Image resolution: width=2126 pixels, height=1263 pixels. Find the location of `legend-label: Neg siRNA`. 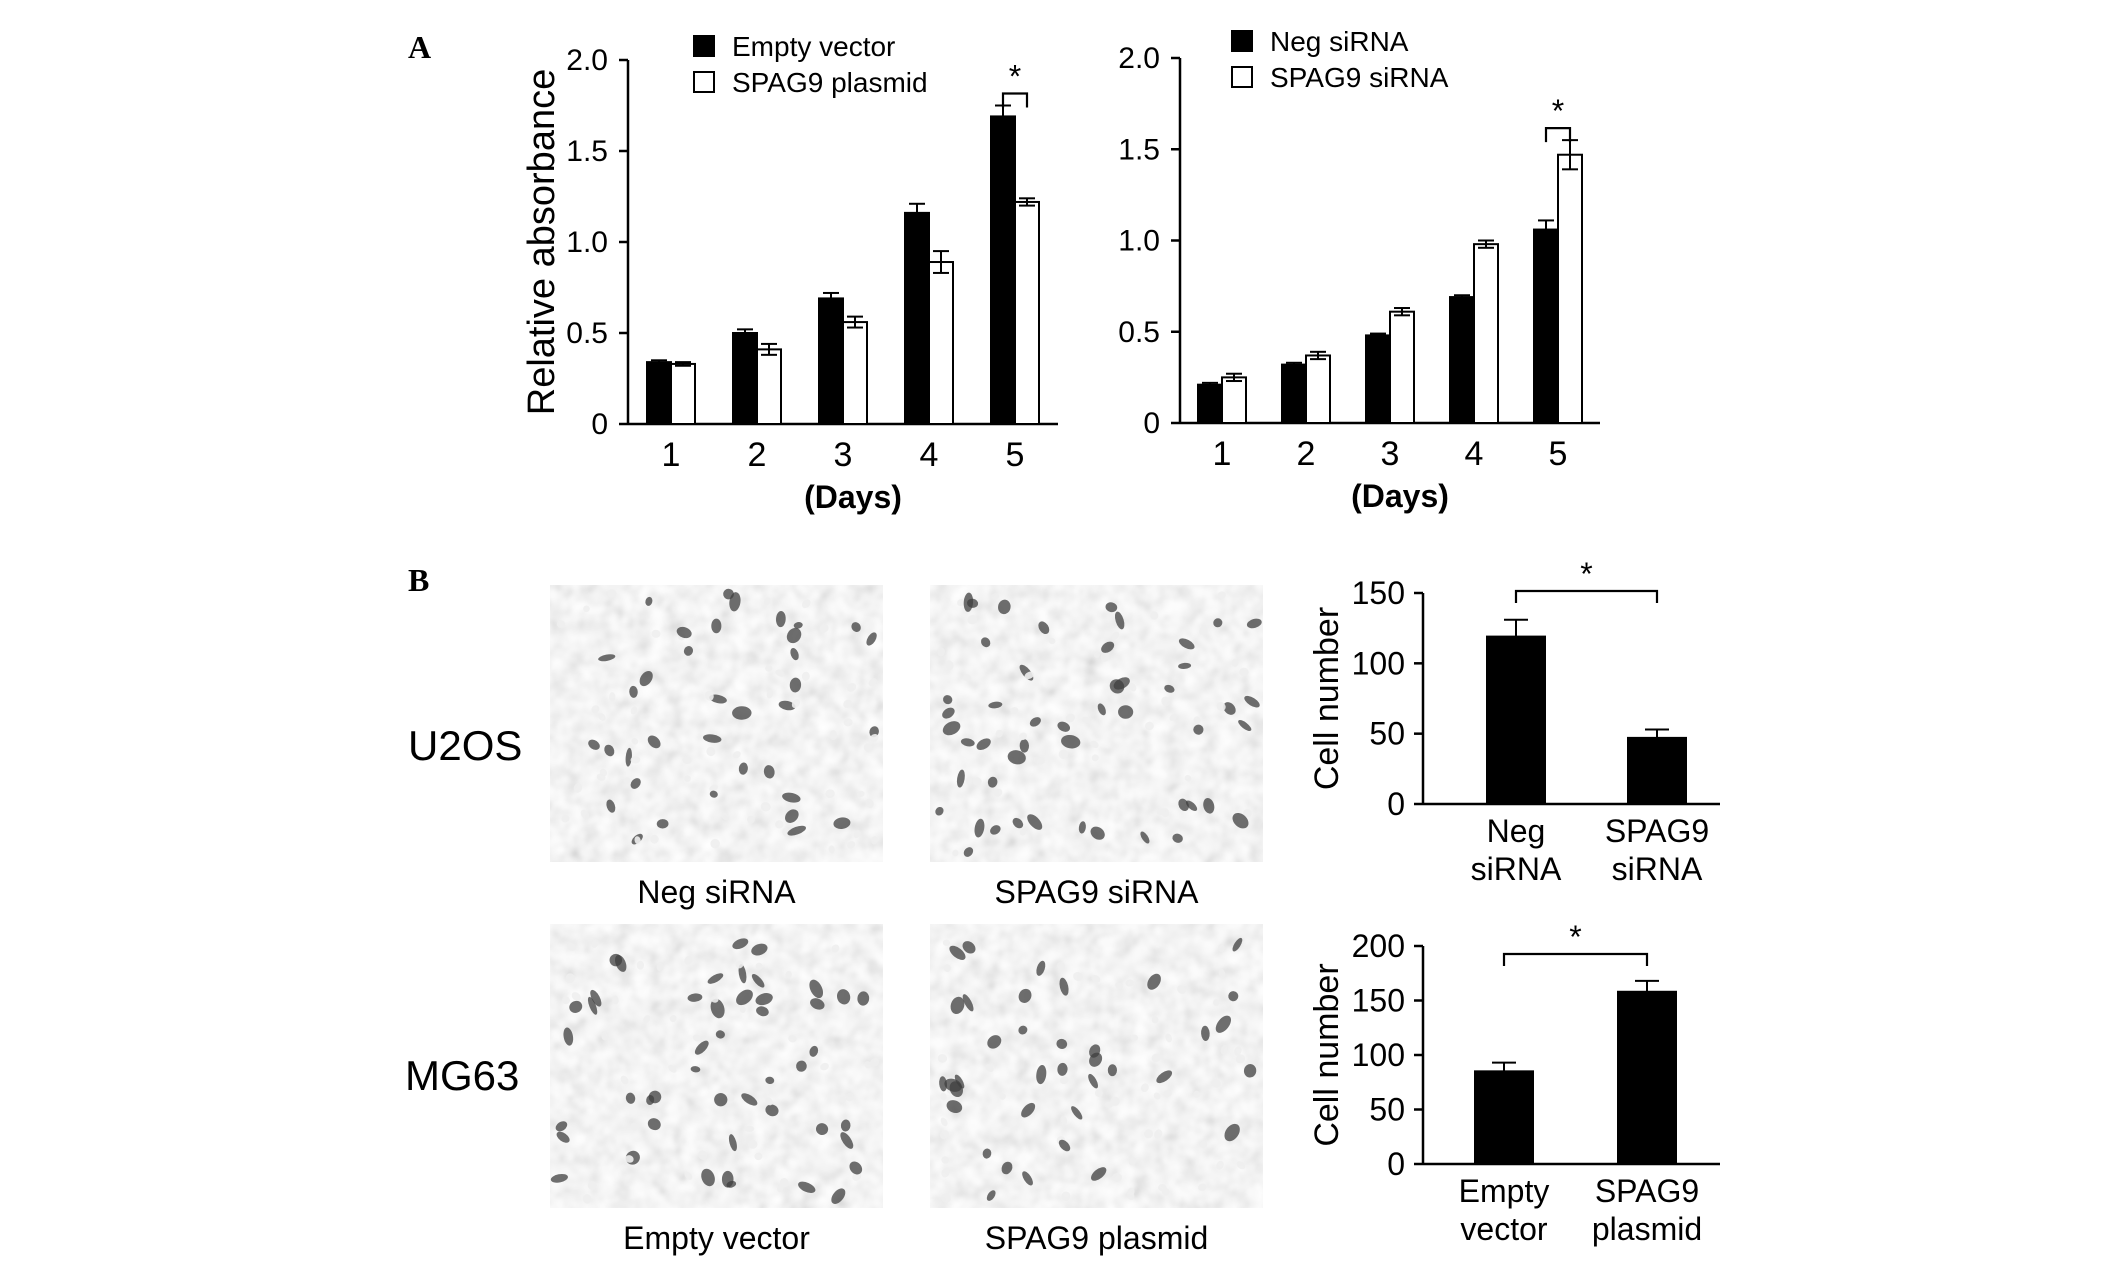

legend-label: Neg siRNA is located at coordinates (1339, 41).